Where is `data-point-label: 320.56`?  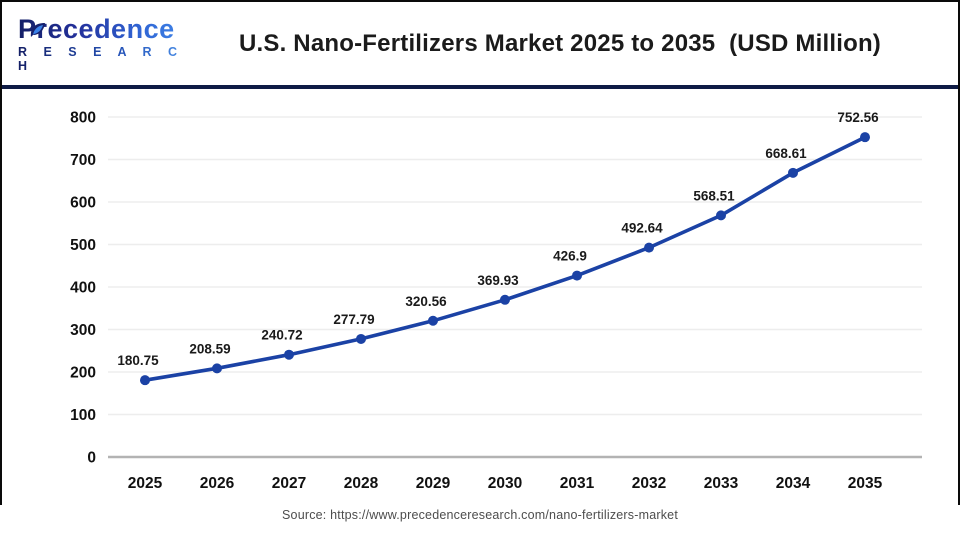 data-point-label: 320.56 is located at coordinates (426, 301).